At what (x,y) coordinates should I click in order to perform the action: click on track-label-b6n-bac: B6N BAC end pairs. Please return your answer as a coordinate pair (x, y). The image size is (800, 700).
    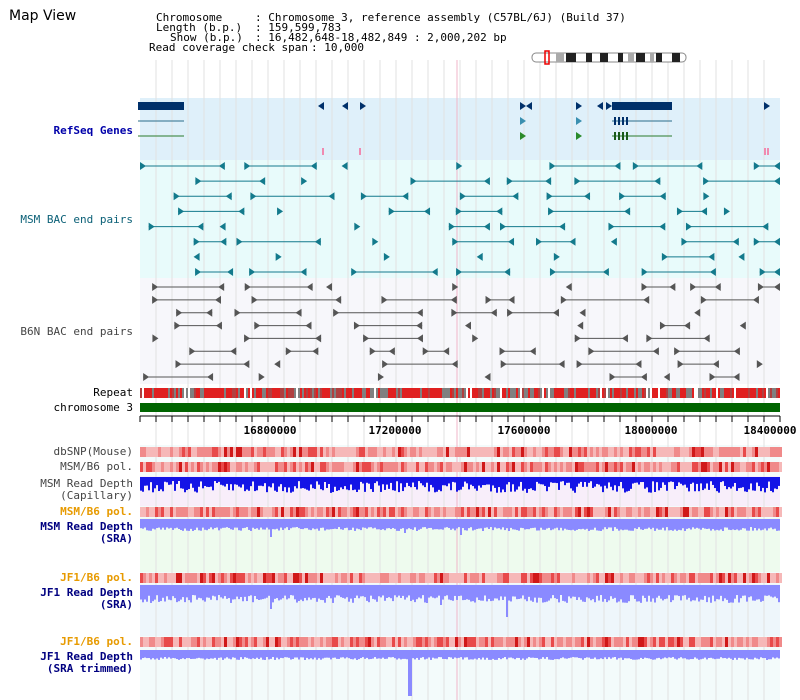
    Looking at the image, I should click on (76, 331).